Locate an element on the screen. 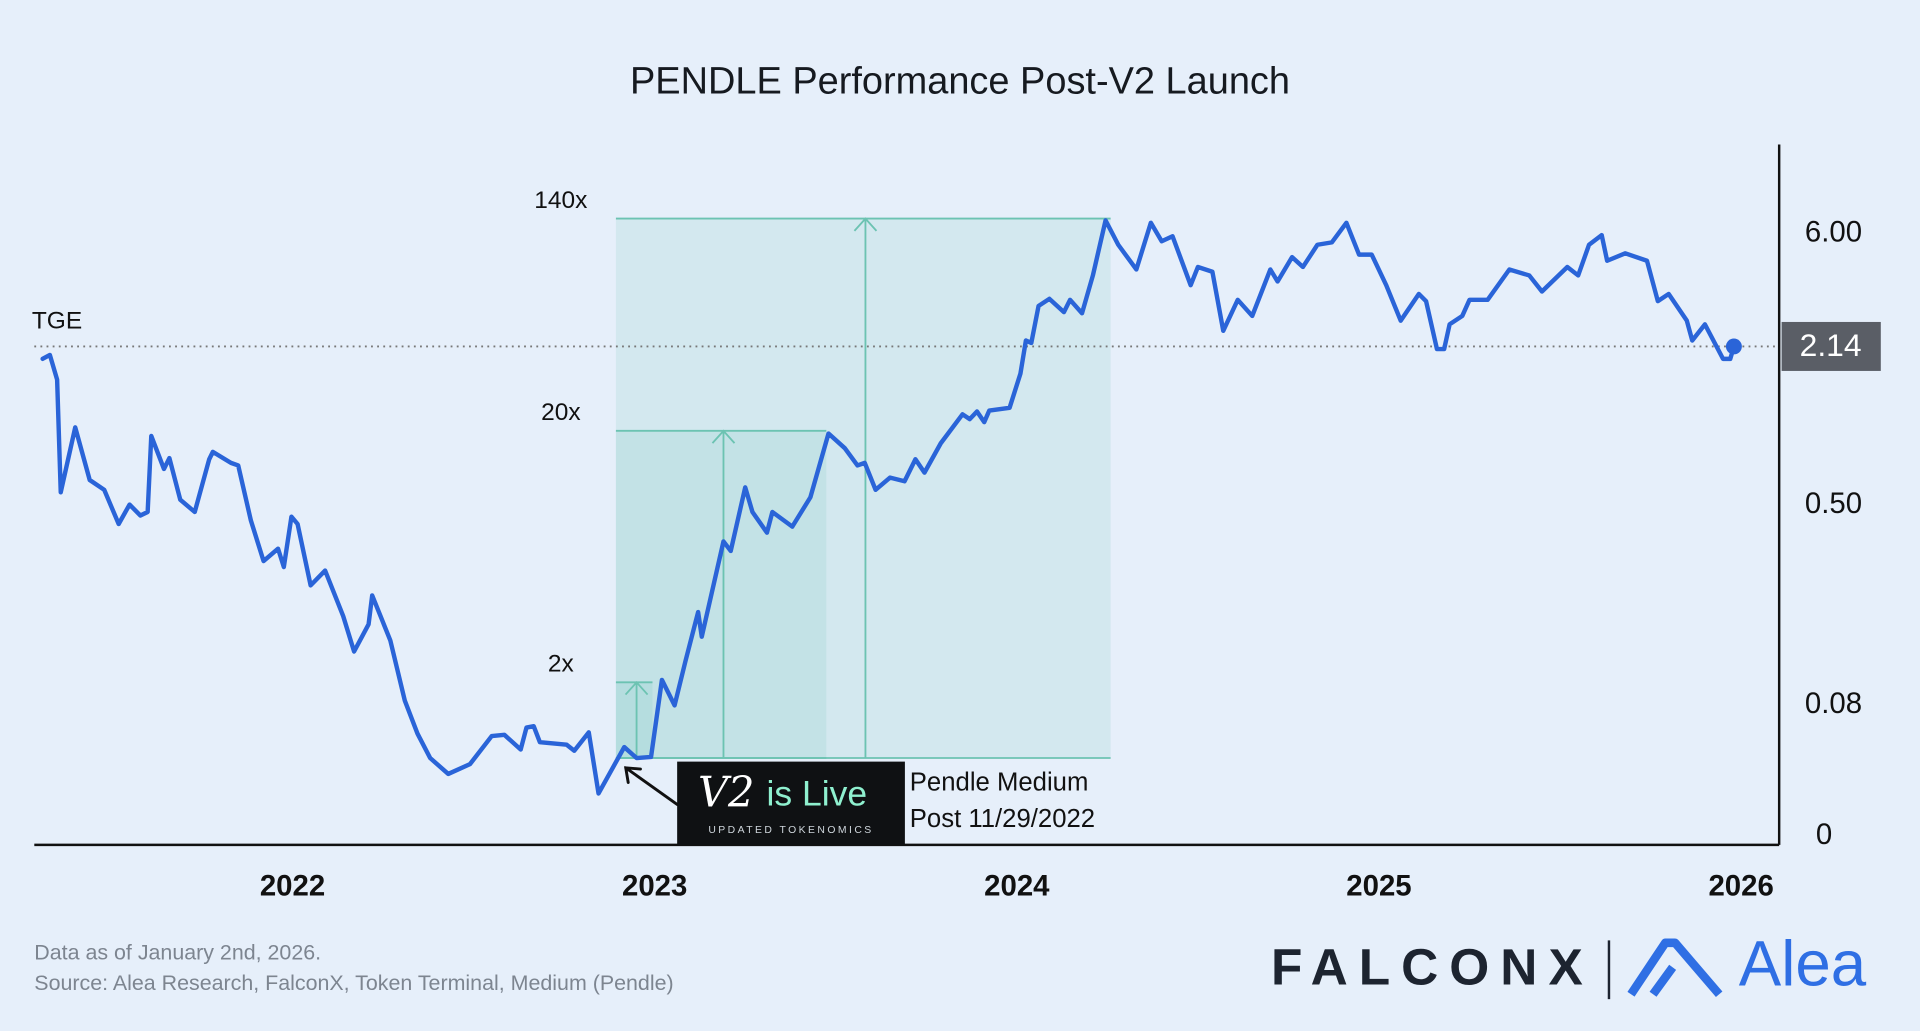 The height and width of the screenshot is (1031, 1920). footer-note: Data as of January 2nd, 2026. is located at coordinates (177, 953).